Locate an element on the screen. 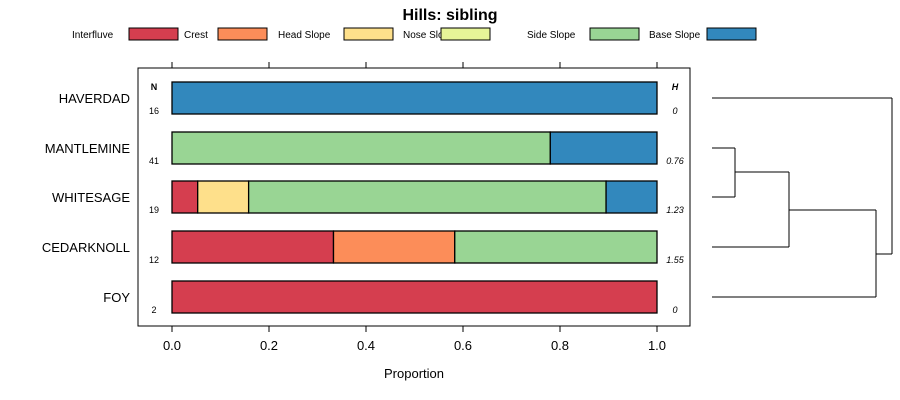 The width and height of the screenshot is (900, 400). n-value: 12 is located at coordinates (154, 260).